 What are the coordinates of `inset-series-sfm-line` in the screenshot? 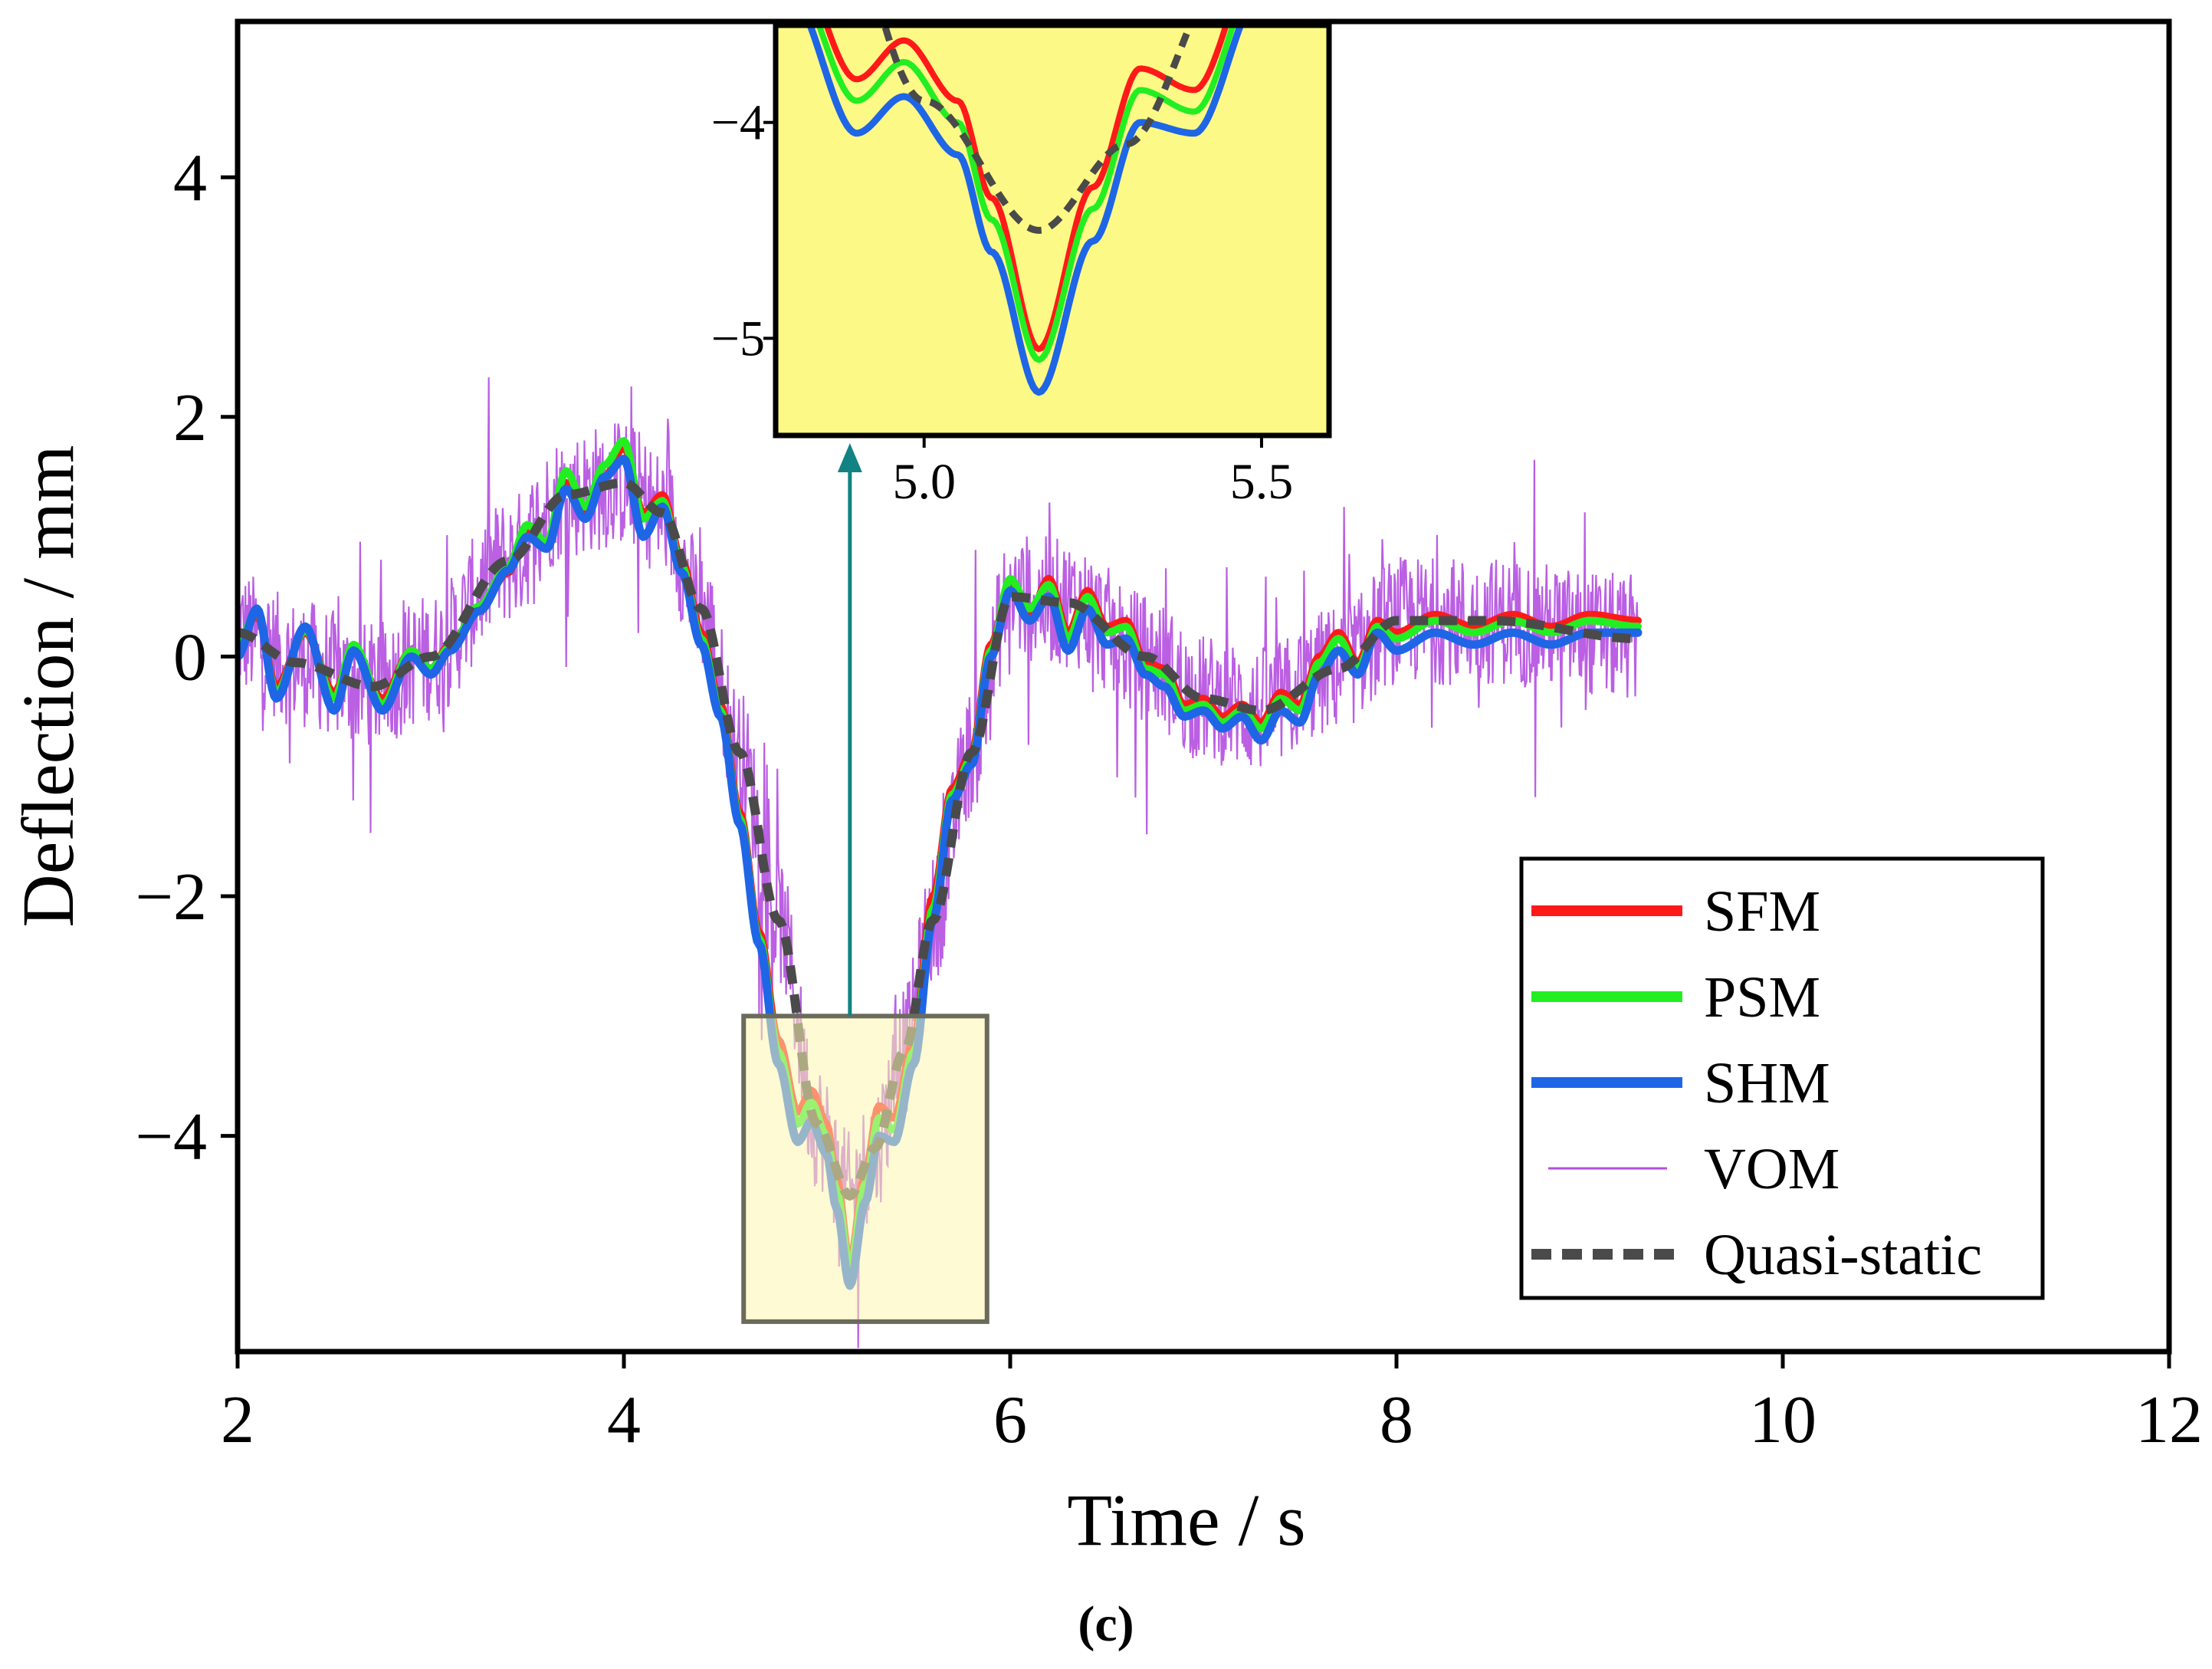 It's located at (1026, 189).